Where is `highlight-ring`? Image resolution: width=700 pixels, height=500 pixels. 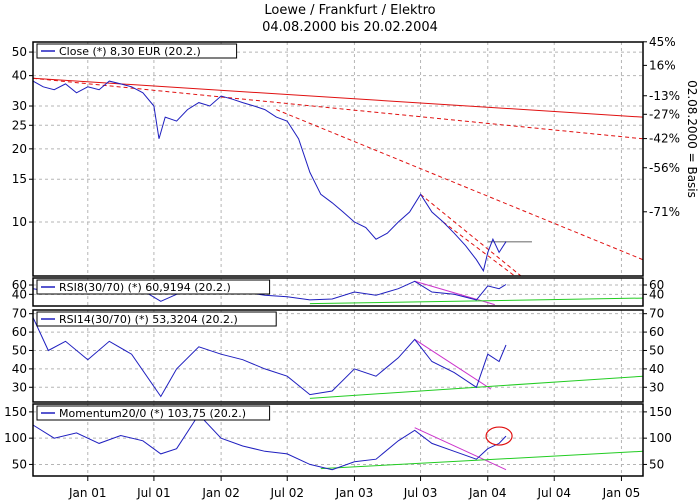 highlight-ring is located at coordinates (499, 436).